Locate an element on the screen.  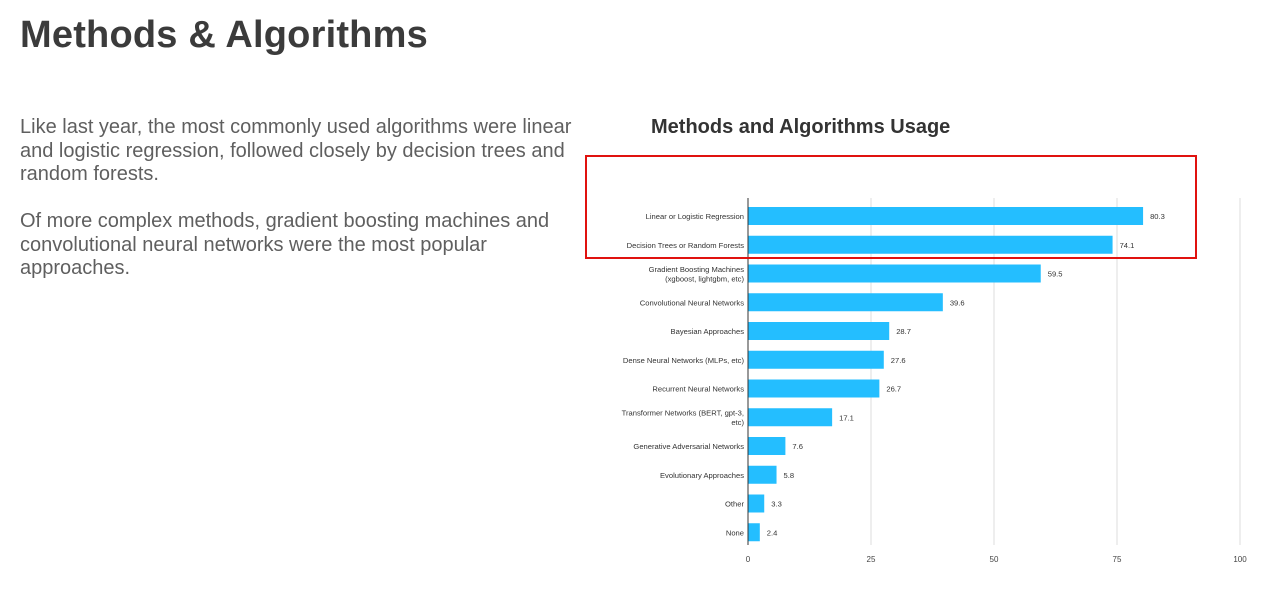
x-tick-label: 25 is located at coordinates (871, 559).